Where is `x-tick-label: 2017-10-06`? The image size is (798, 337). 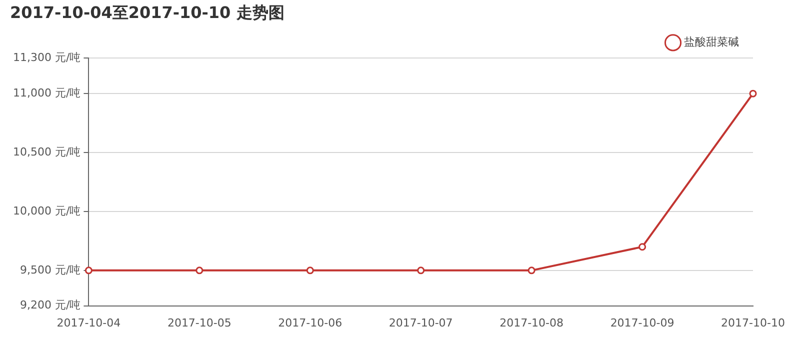 x-tick-label: 2017-10-06 is located at coordinates (310, 323).